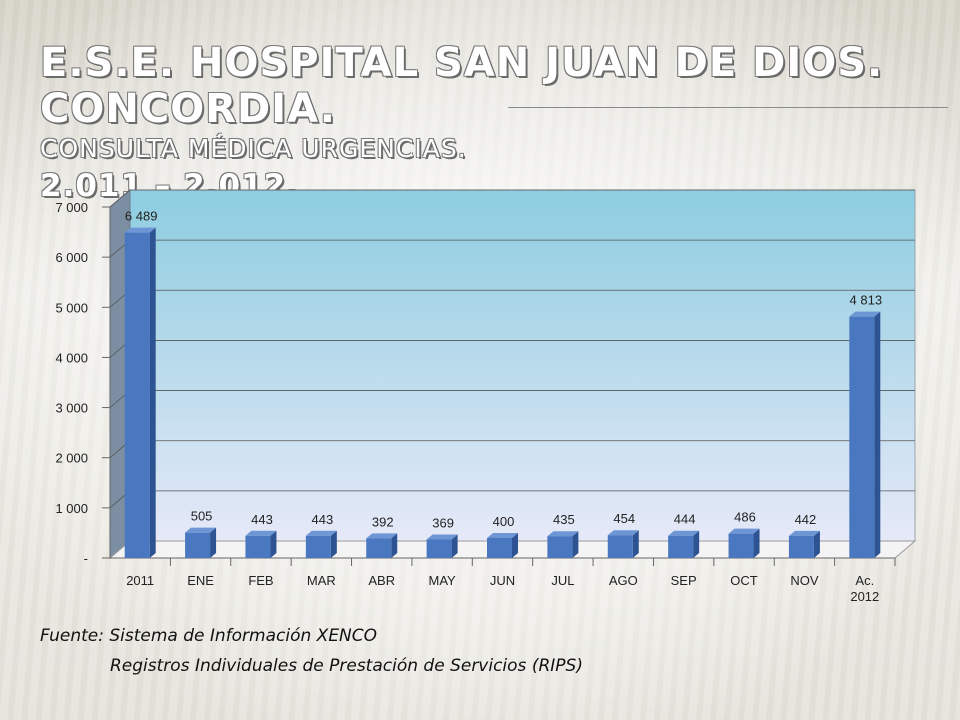 The image size is (960, 720). What do you see at coordinates (200, 580) in the screenshot?
I see `x-tick-label: ENE` at bounding box center [200, 580].